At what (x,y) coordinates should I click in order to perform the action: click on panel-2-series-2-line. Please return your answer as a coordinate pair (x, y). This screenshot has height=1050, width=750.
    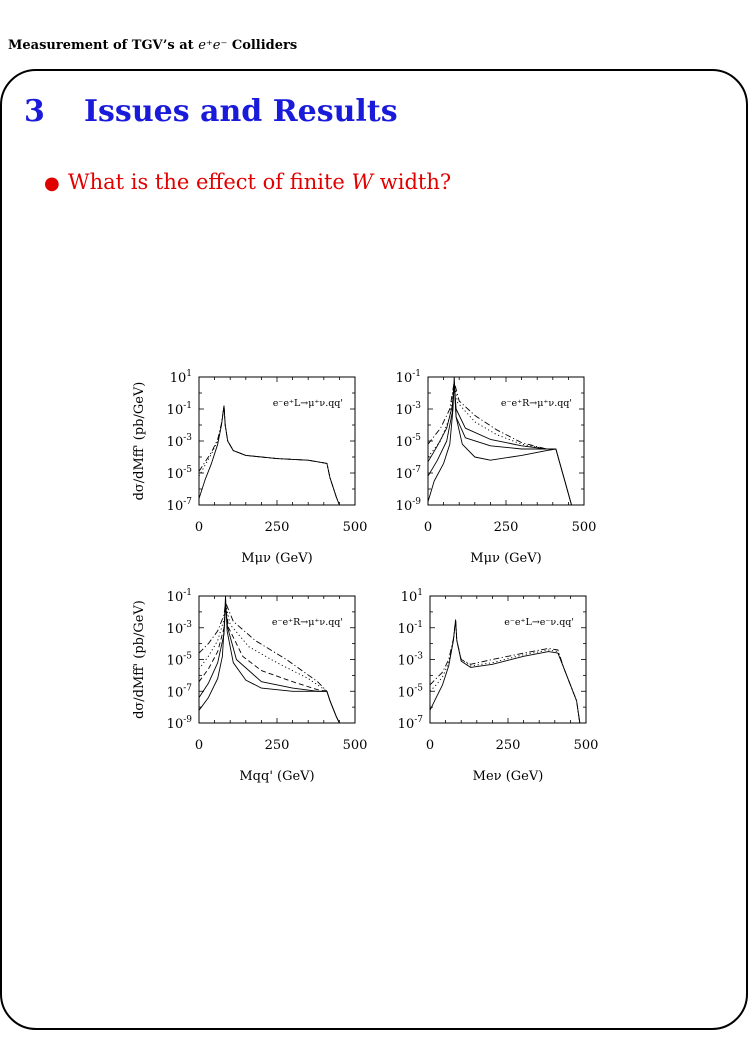
    Looking at the image, I should click on (499, 445).